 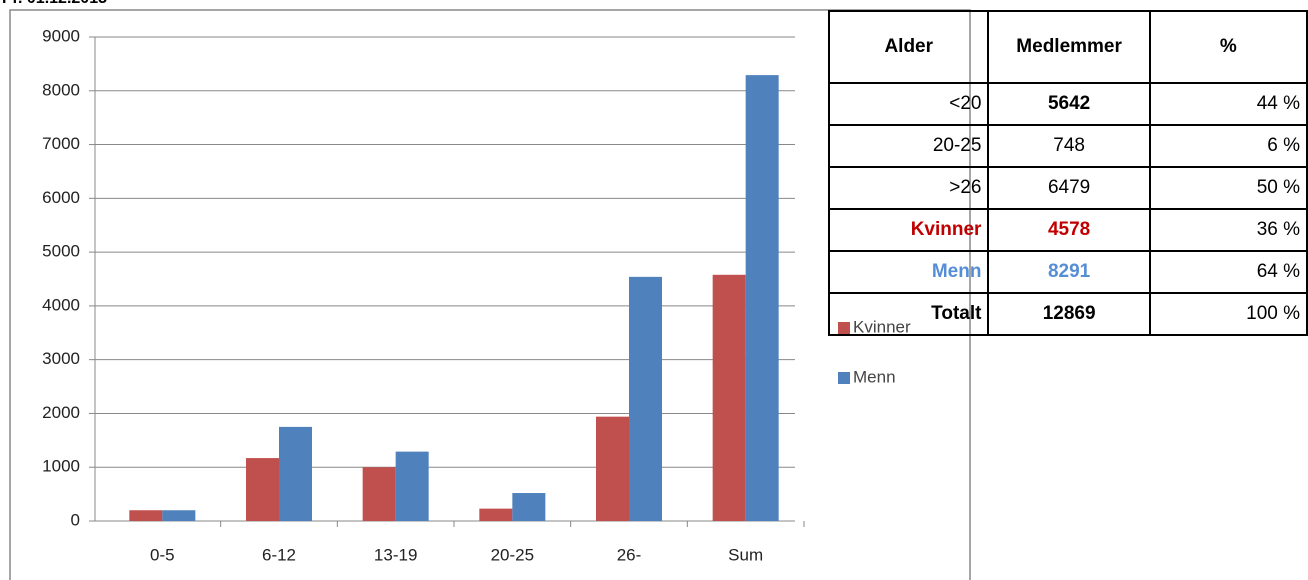 I want to click on table-row: Totalt 12869 100 %, so click(x=1067, y=314).